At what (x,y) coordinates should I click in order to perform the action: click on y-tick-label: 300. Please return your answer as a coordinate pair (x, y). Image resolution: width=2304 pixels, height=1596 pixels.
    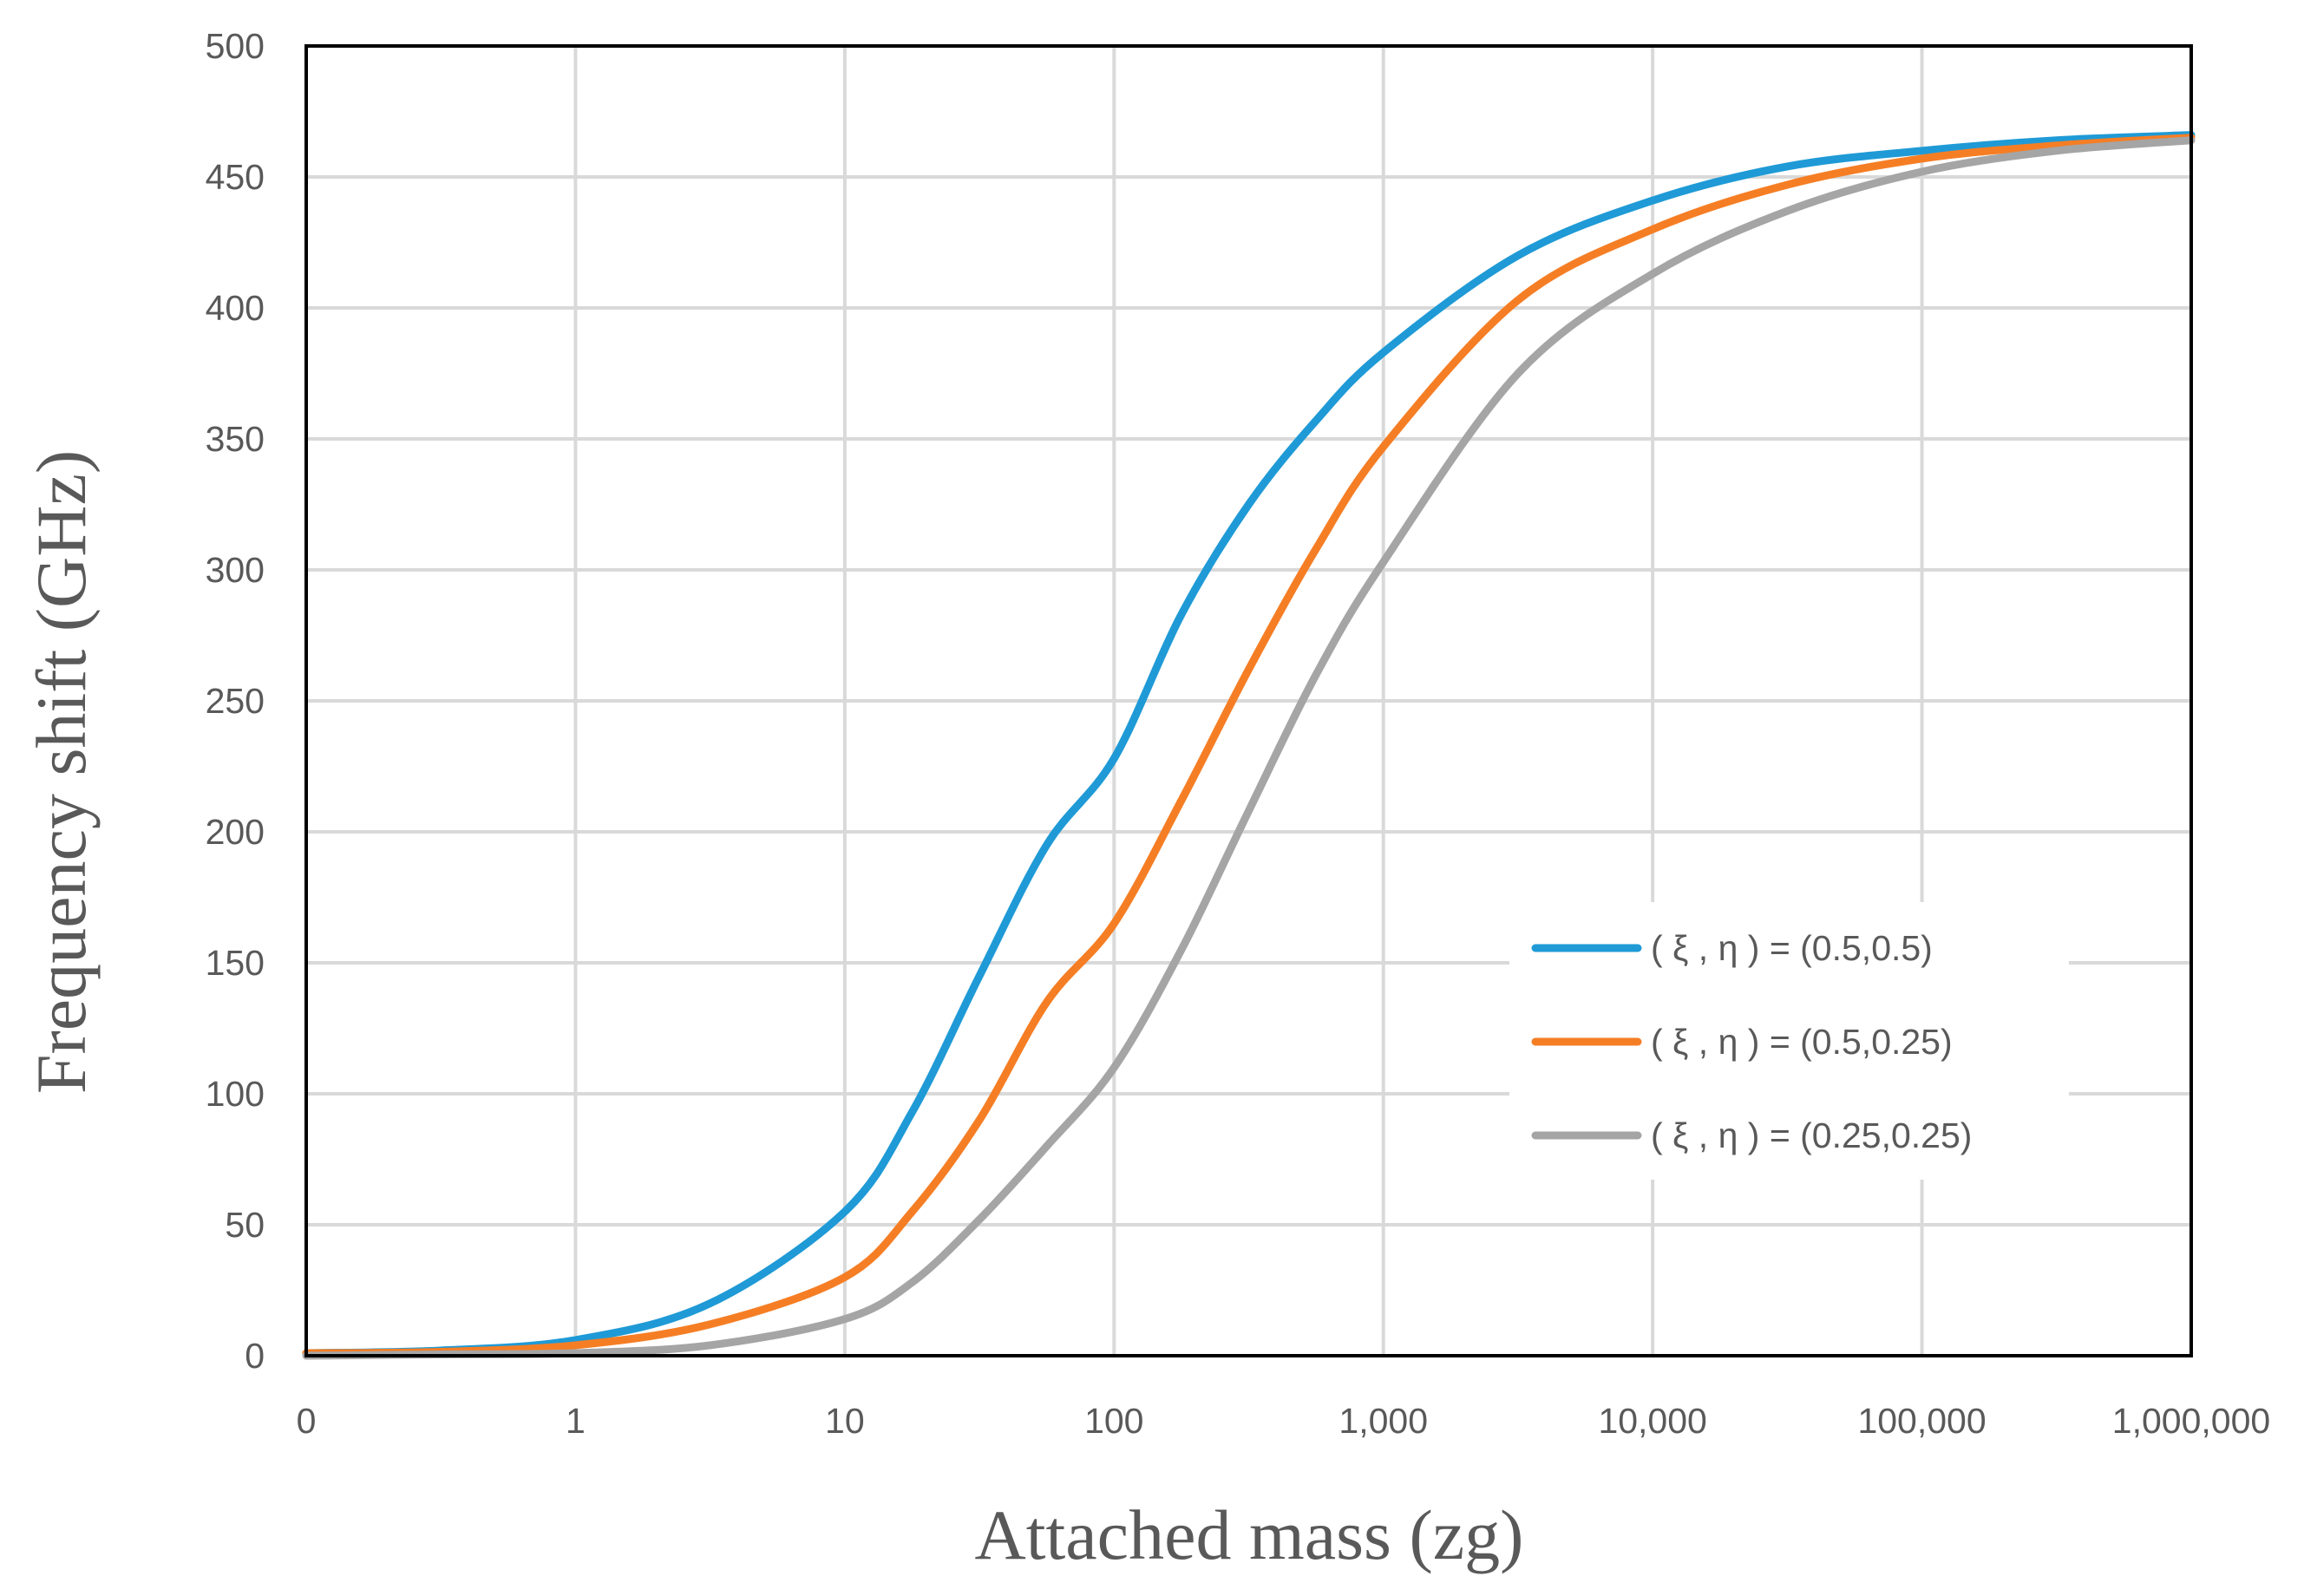
    Looking at the image, I should click on (235, 570).